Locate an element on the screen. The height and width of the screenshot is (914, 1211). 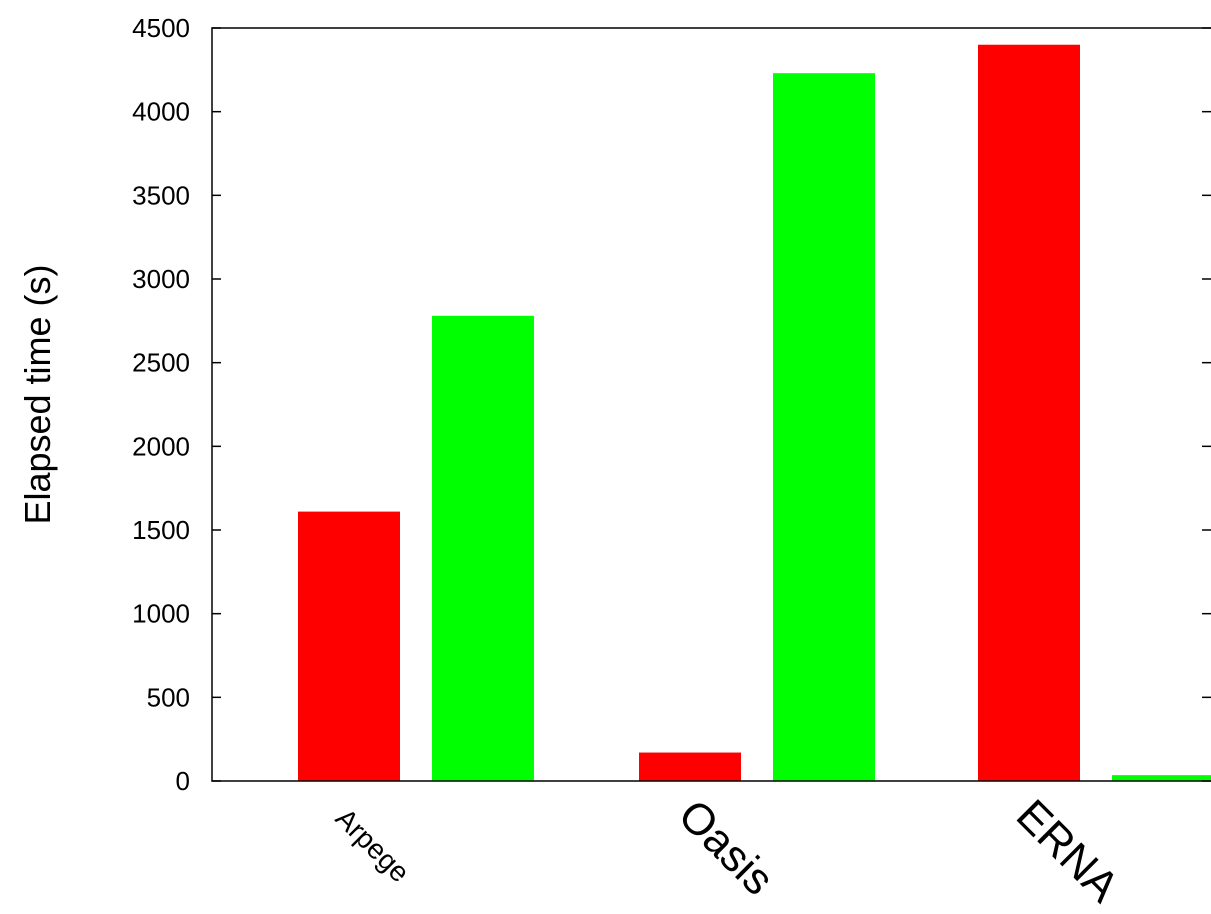
y-tick-label: 500 is located at coordinates (168, 697).